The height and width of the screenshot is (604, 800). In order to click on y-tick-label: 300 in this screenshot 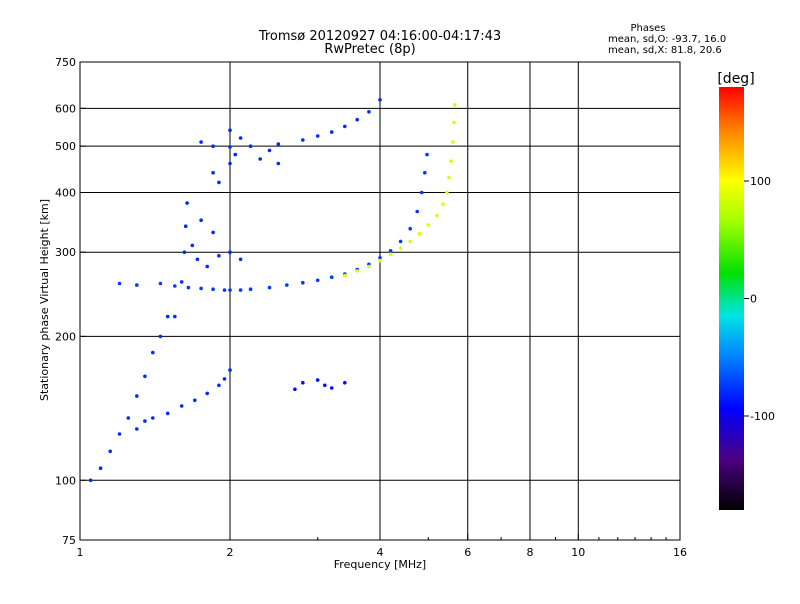, I will do `click(65, 252)`.